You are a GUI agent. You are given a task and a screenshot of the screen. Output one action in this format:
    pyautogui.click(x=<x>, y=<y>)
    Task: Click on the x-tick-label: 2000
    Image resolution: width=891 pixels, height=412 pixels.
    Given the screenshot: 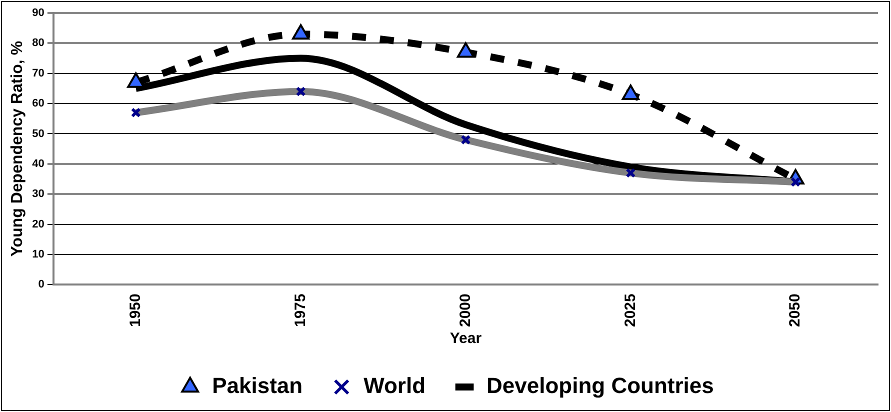 What is the action you would take?
    pyautogui.click(x=465, y=311)
    